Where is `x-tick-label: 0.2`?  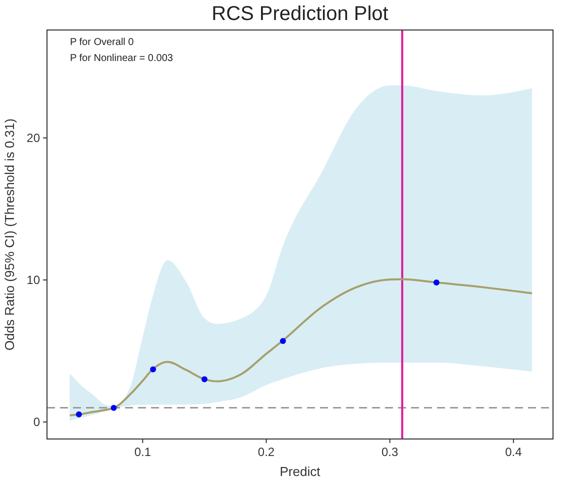
x-tick-label: 0.2 is located at coordinates (266, 452).